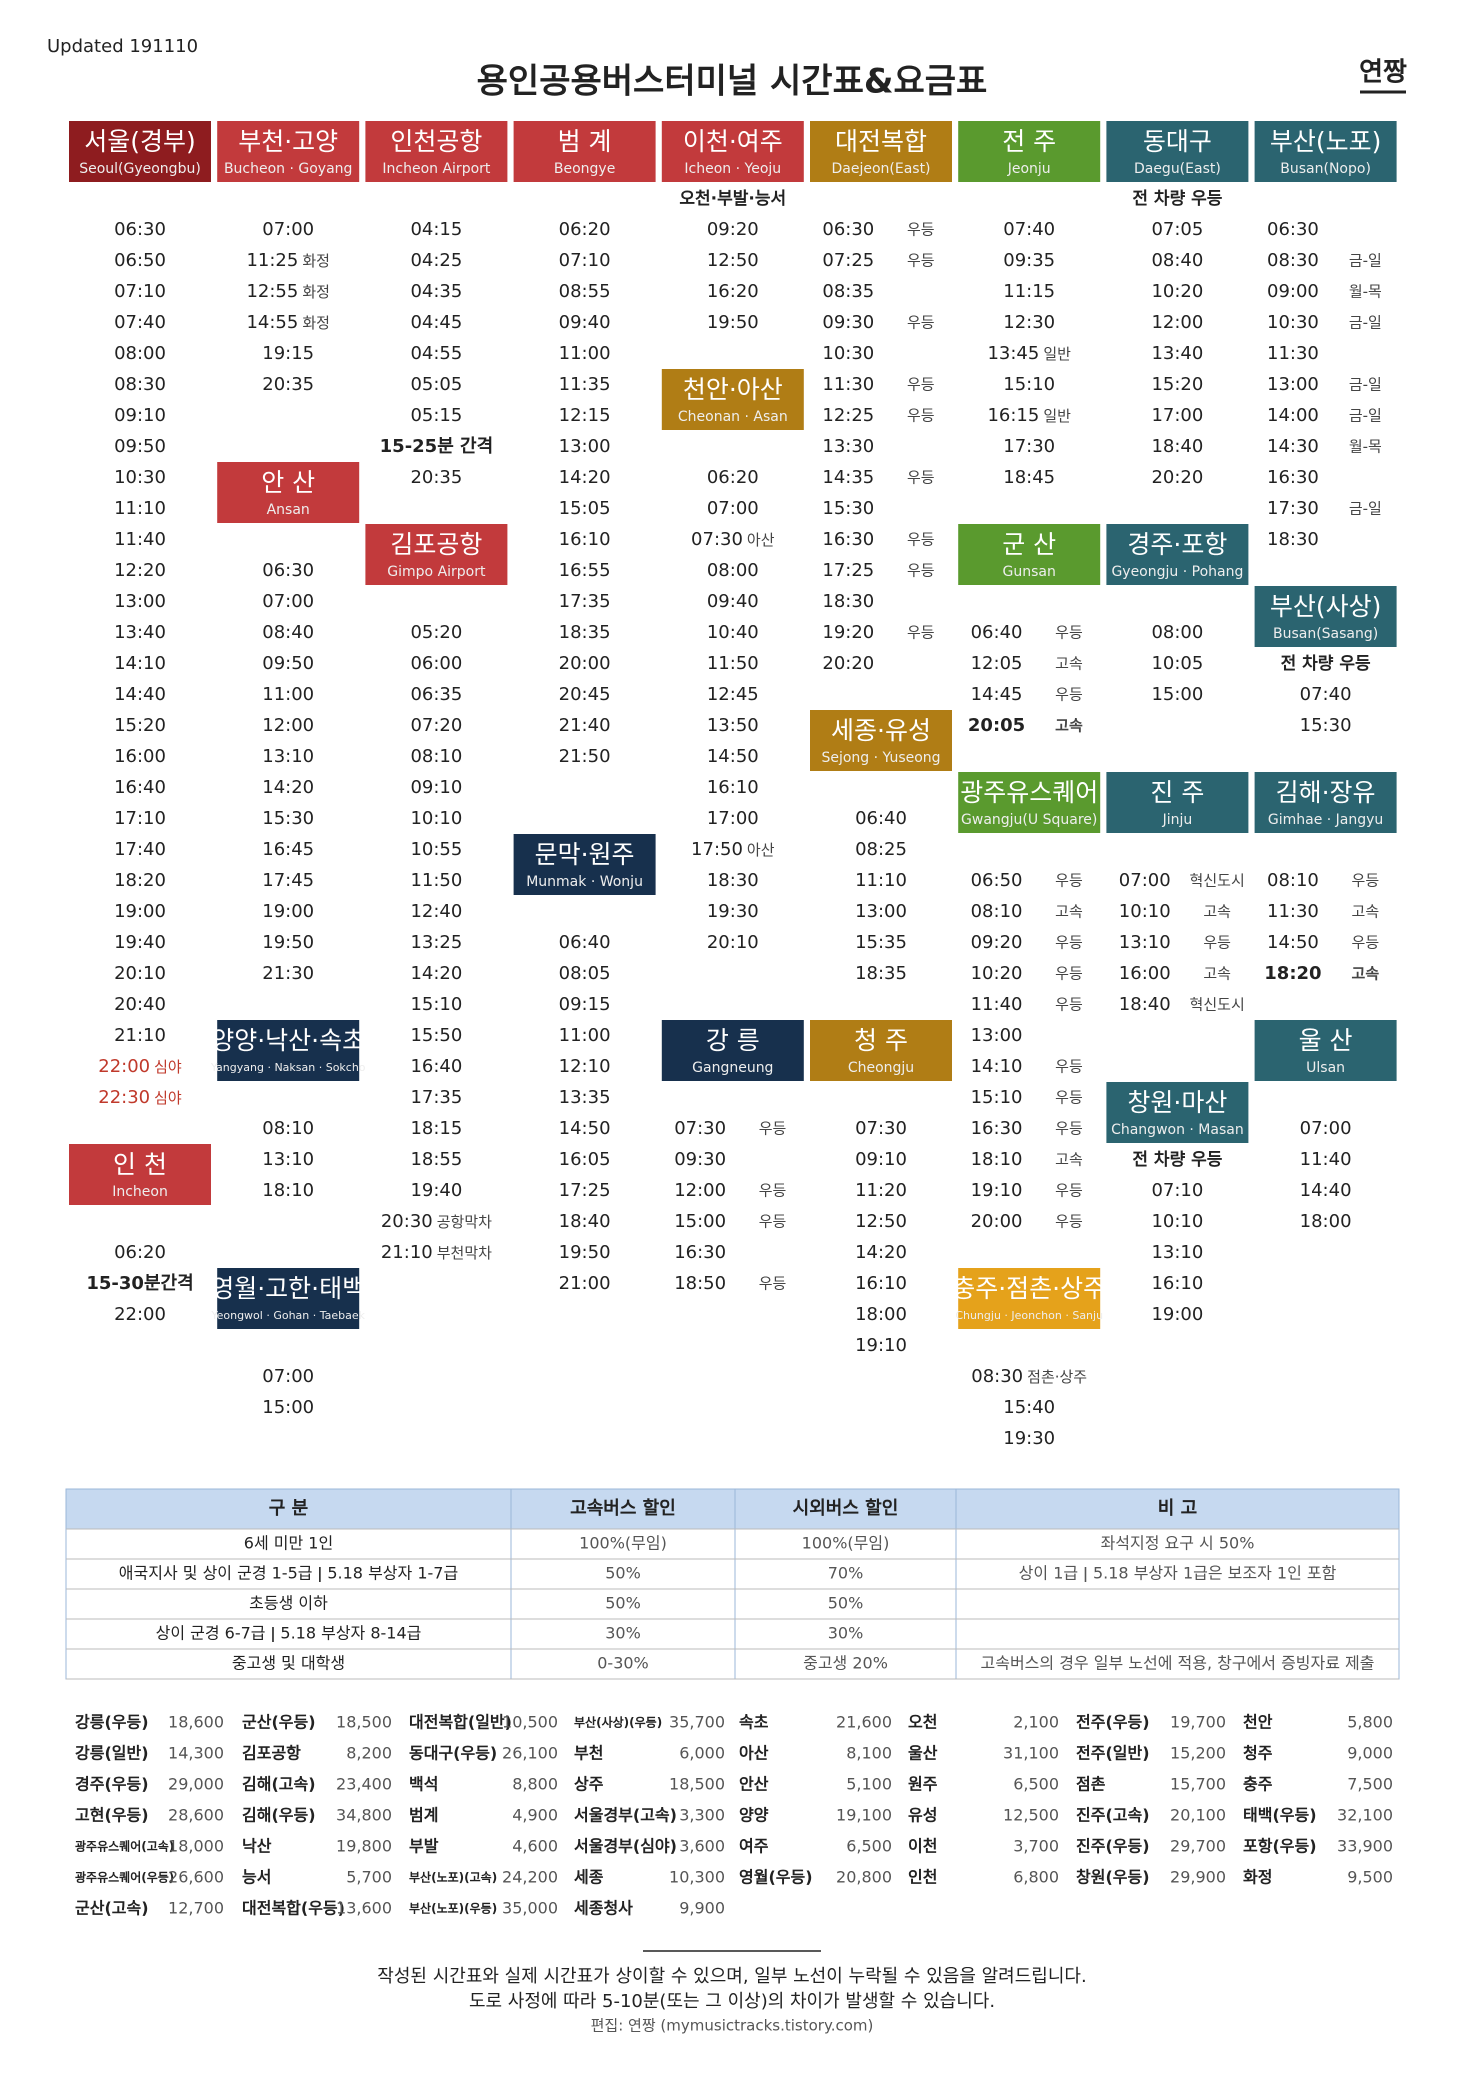 Image resolution: width=1465 pixels, height=2073 pixels. What do you see at coordinates (625, 1846) in the screenshot?
I see `fare-destination: 서울경부(심야)` at bounding box center [625, 1846].